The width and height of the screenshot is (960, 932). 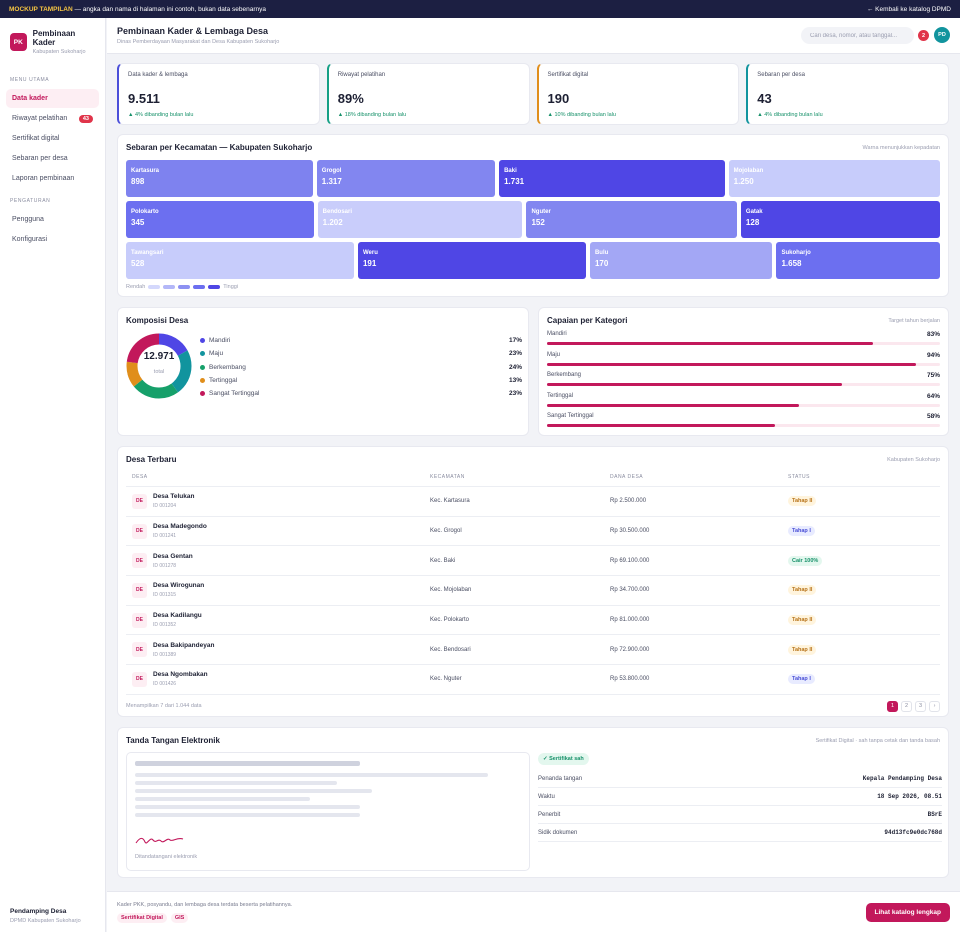 I want to click on avatar: PD, so click(x=942, y=35).